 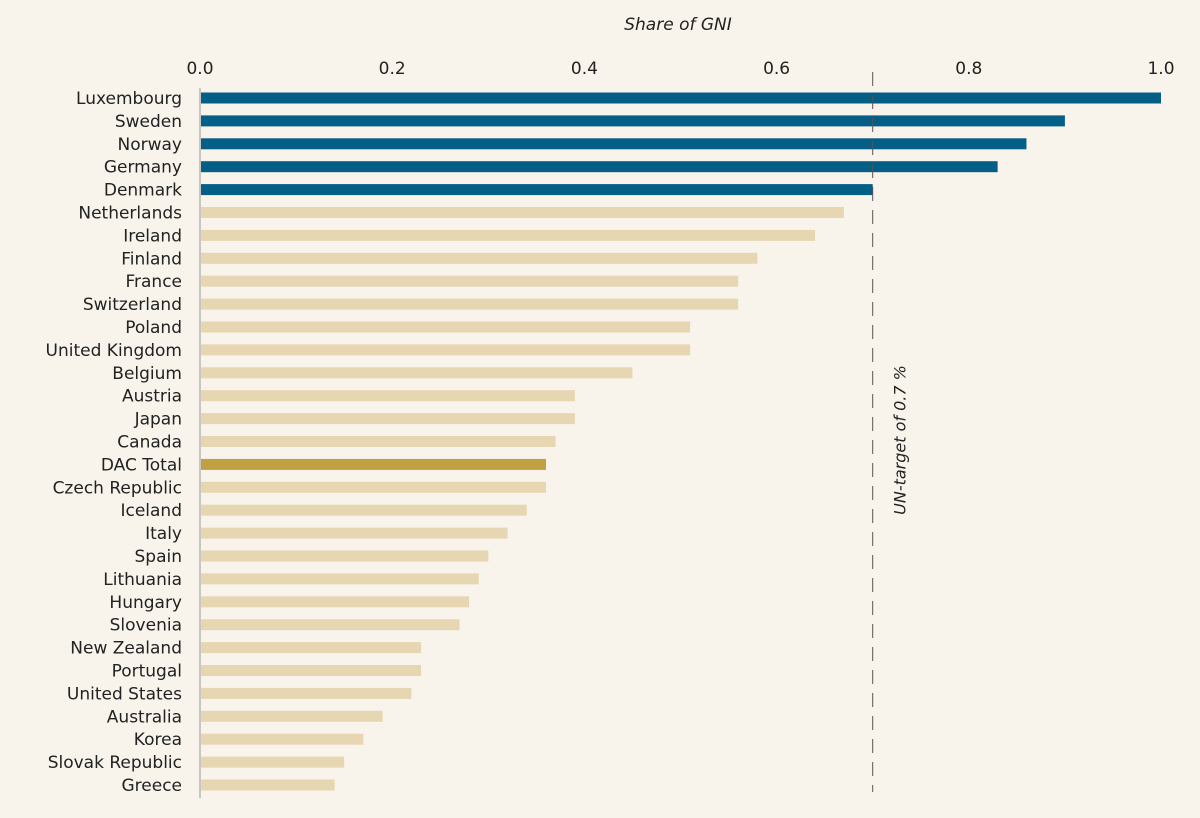 I want to click on category-label: Lithuania, so click(x=142, y=580).